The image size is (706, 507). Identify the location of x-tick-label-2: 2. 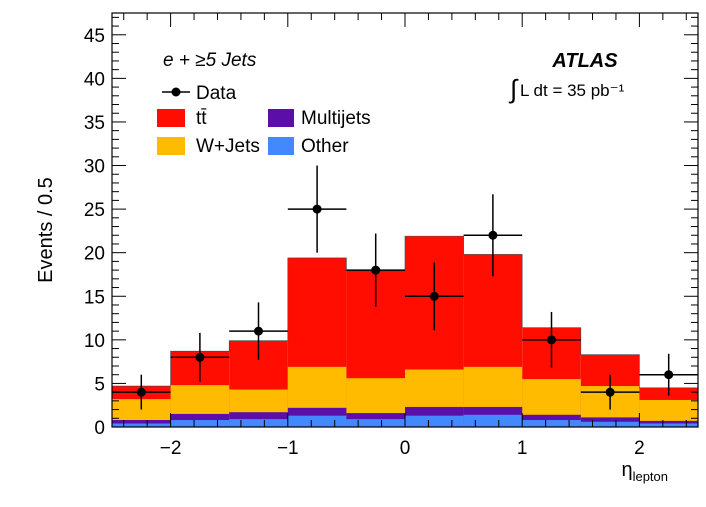
(639, 448).